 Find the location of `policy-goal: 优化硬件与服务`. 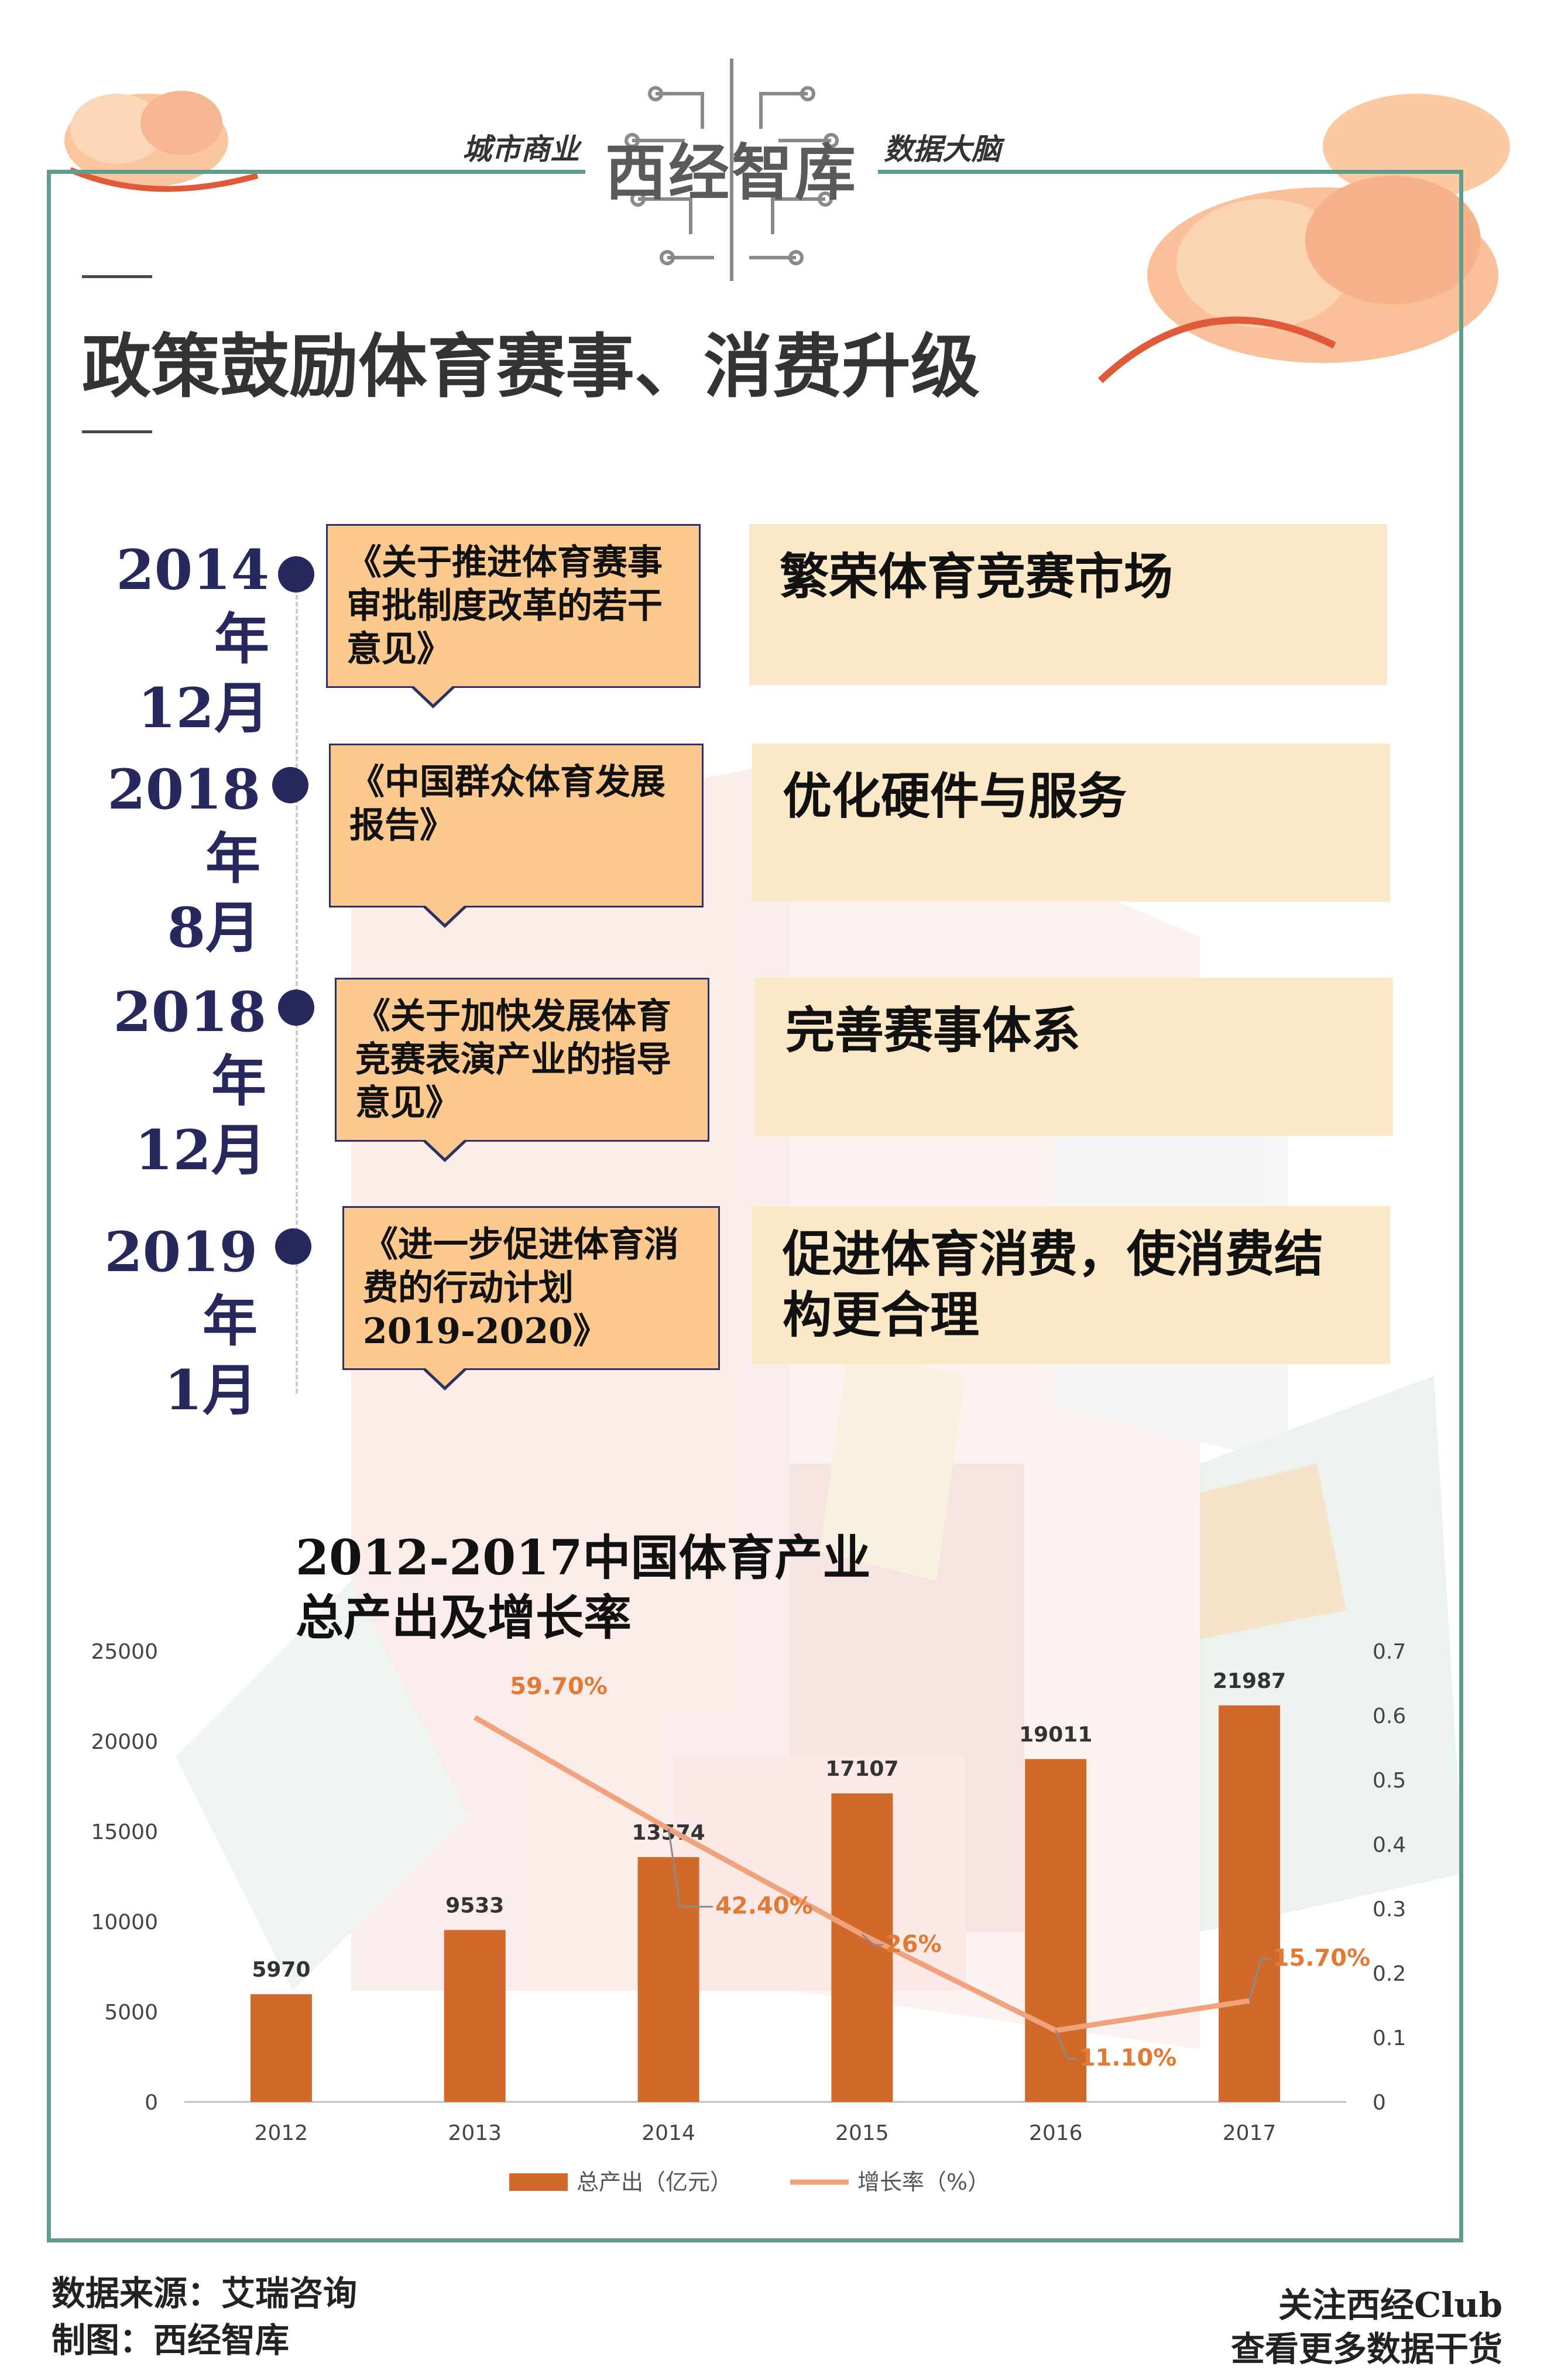

policy-goal: 优化硬件与服务 is located at coordinates (1071, 823).